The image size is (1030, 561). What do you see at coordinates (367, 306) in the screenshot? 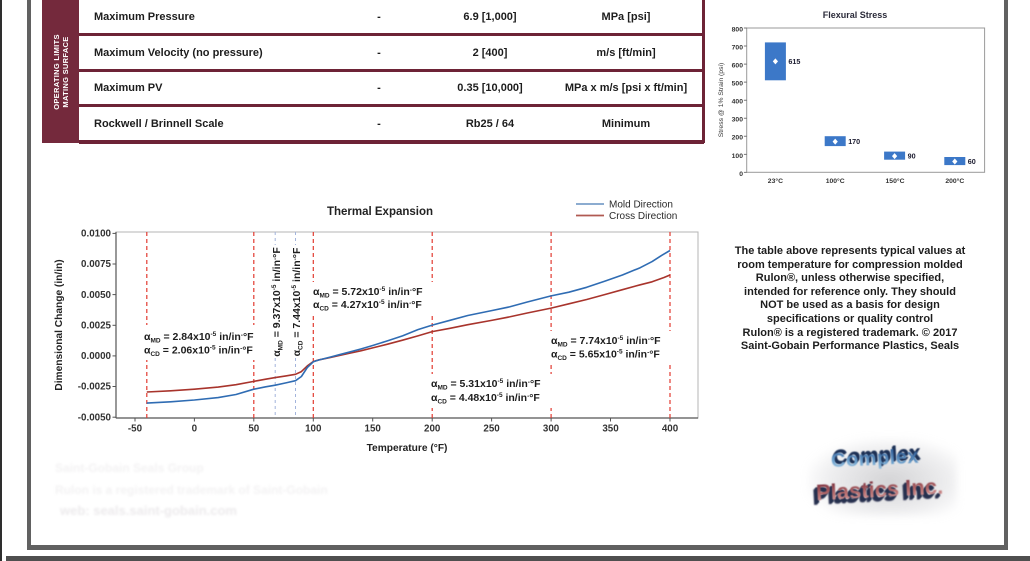
I see `svg-text: αCD = 4.27x10-5 in/in-°F` at bounding box center [367, 306].